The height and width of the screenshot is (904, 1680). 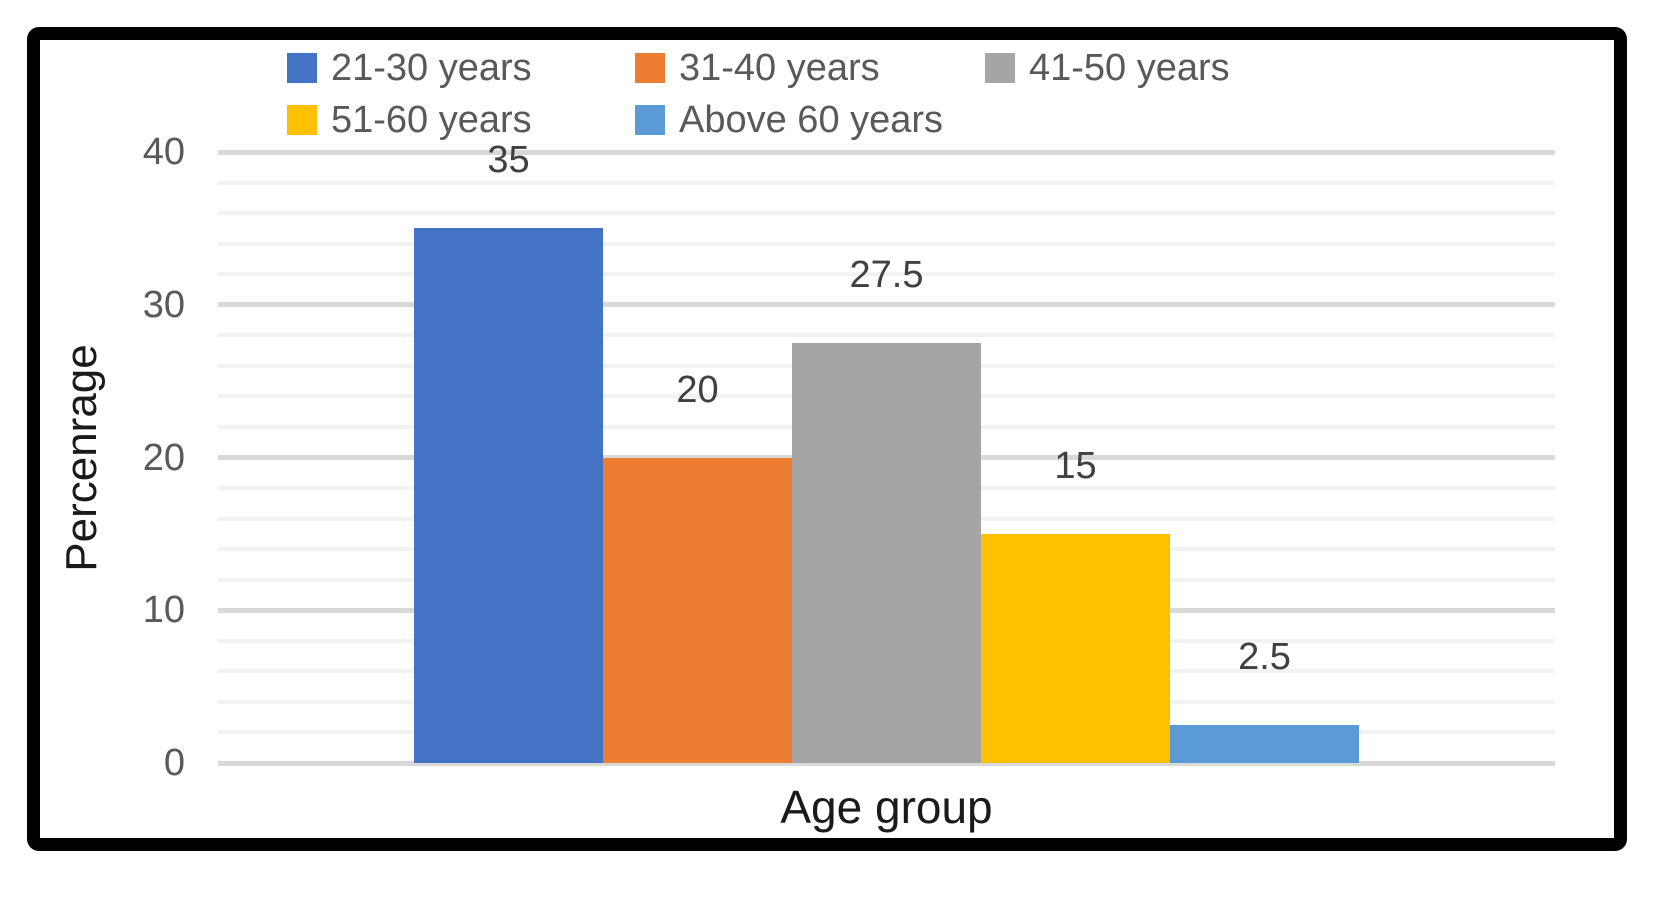 What do you see at coordinates (81, 457) in the screenshot?
I see `y-axis-title: Percenrage` at bounding box center [81, 457].